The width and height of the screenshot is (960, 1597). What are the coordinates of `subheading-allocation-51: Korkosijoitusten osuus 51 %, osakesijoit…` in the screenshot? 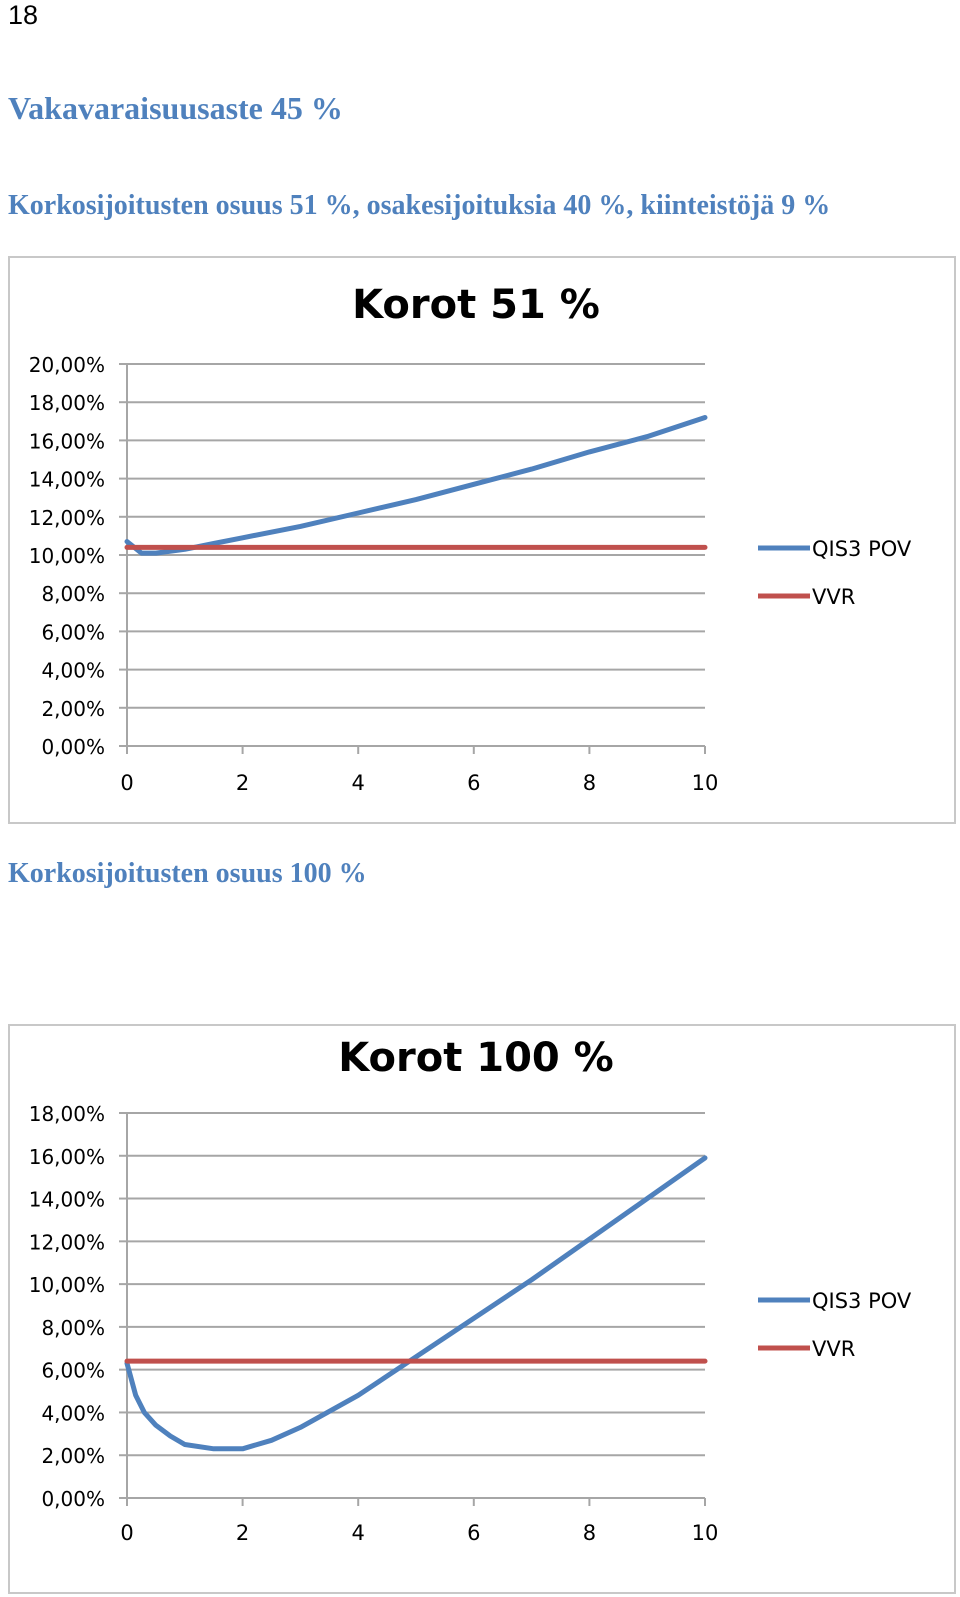 It's located at (419, 205).